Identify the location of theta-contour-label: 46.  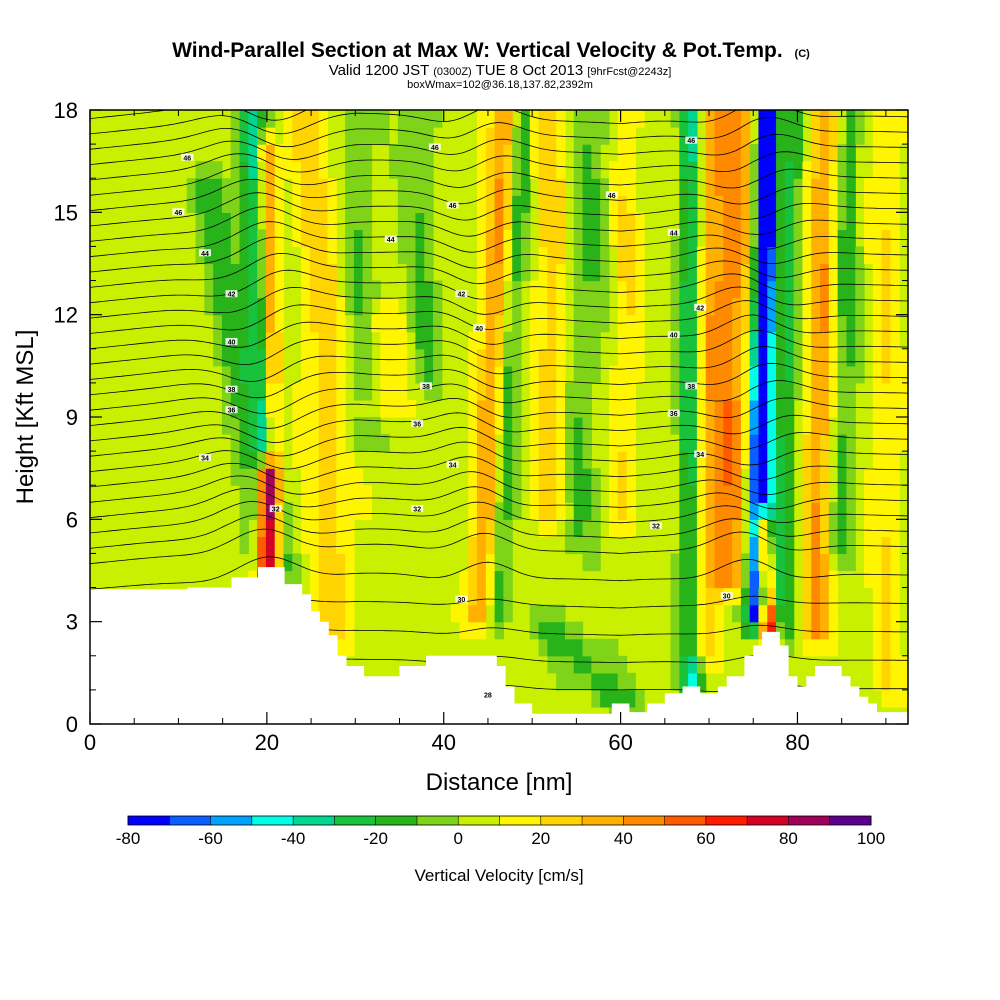
(691, 140).